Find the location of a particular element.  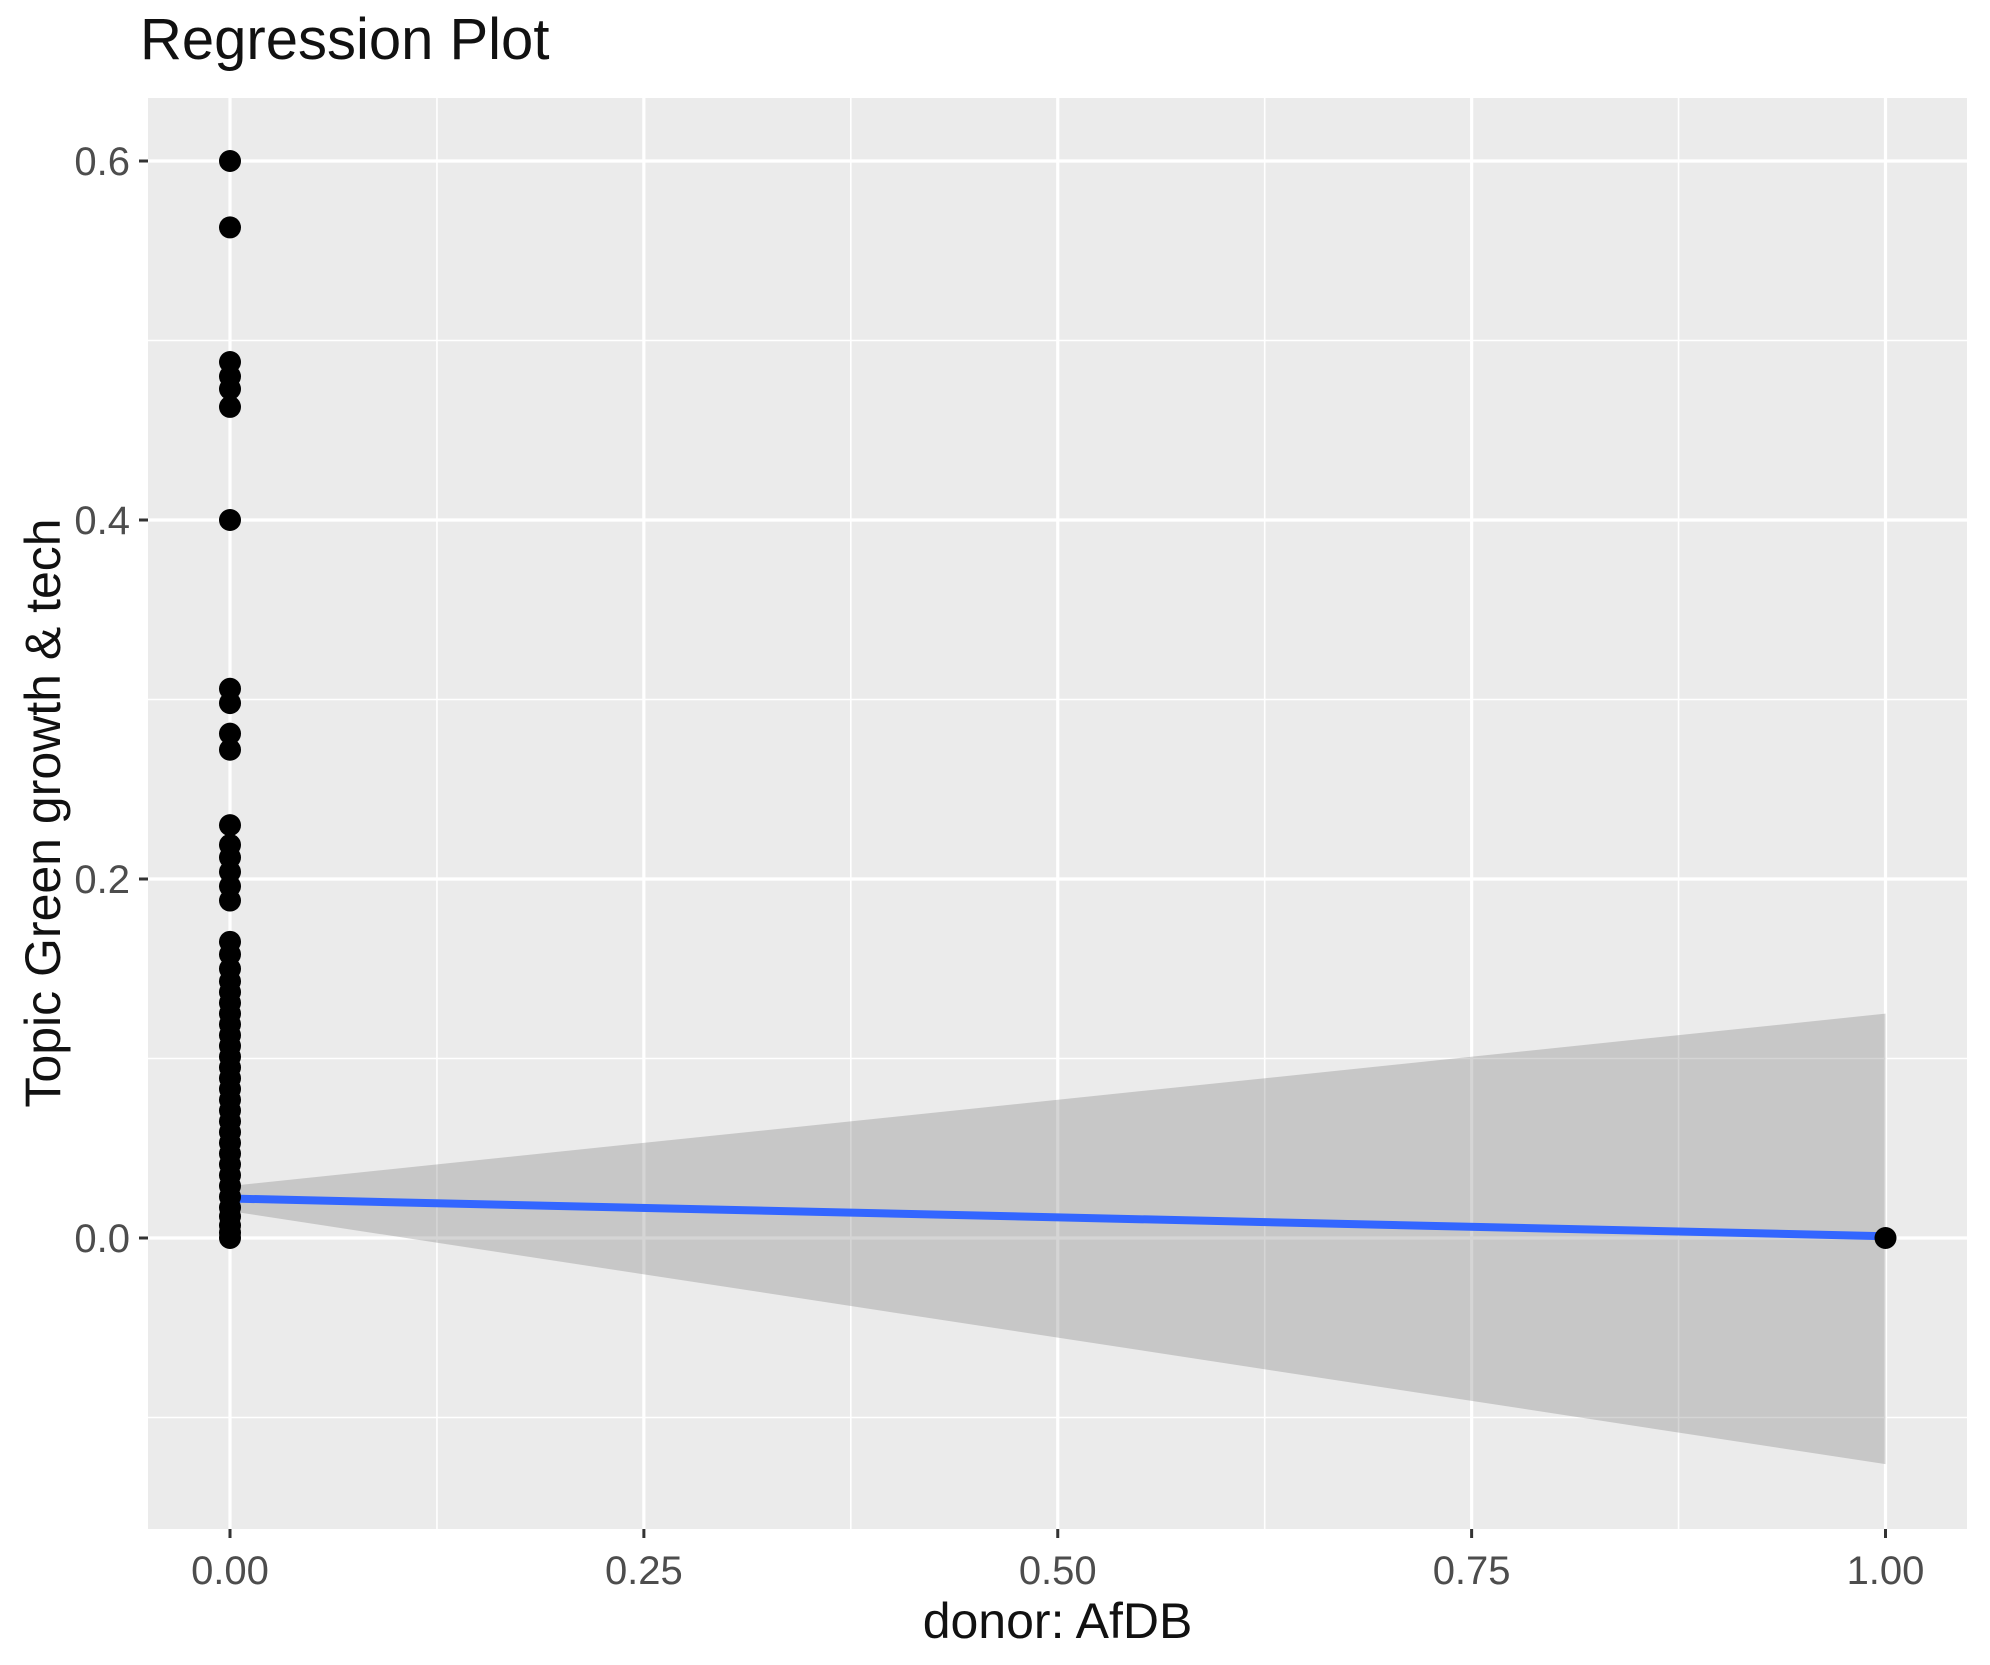

y-tick-label: 0.0 is located at coordinates (102, 1239).